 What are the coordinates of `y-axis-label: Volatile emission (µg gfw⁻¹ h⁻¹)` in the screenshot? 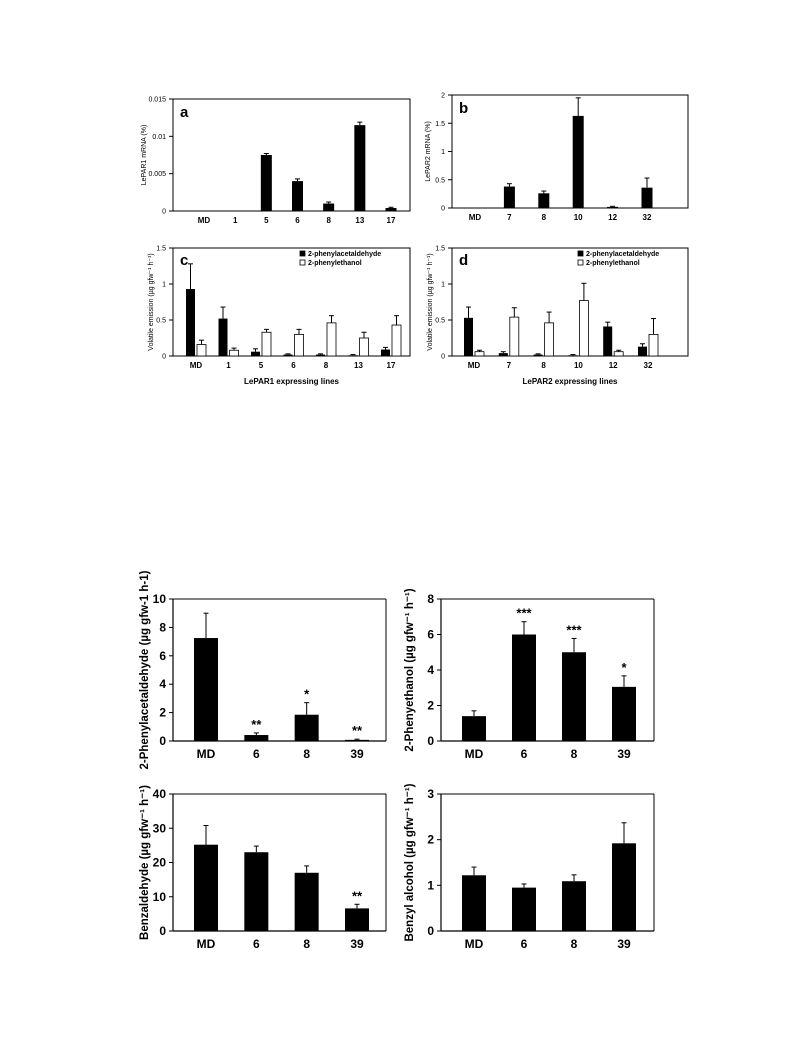 It's located at (151, 301).